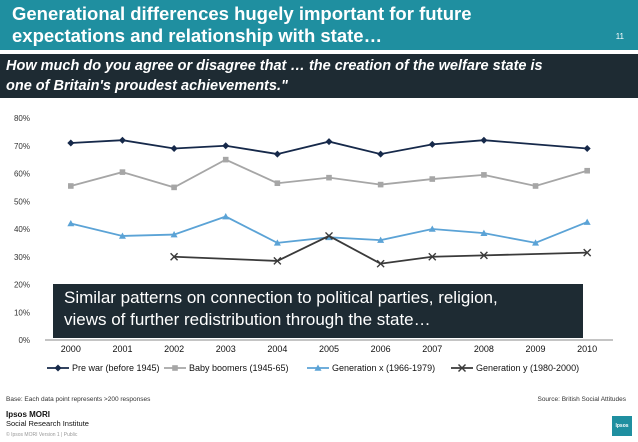 This screenshot has height=442, width=638. Describe the element at coordinates (432, 349) in the screenshot. I see `x-tick-label: 2007` at that location.